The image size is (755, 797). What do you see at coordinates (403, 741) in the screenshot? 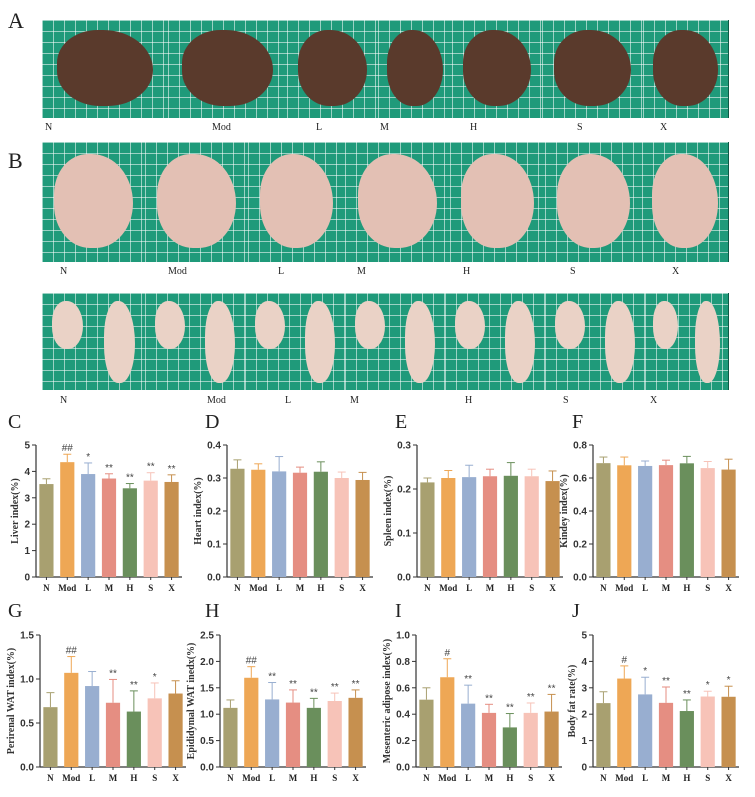
I see `y-tick-label: 0.2` at bounding box center [403, 741].